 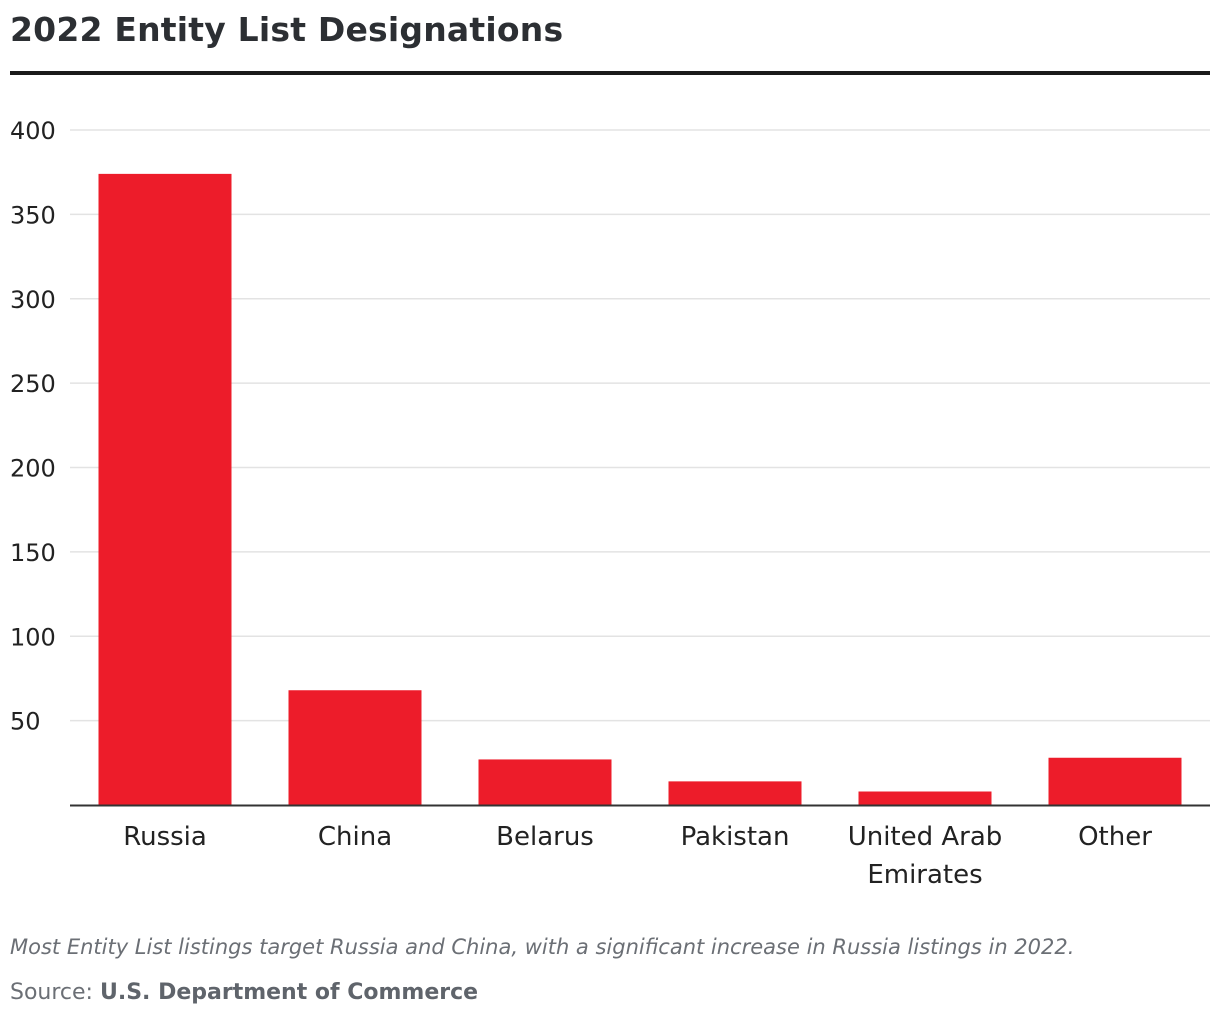 I want to click on x-tick-label: Emirates, so click(x=924, y=875).